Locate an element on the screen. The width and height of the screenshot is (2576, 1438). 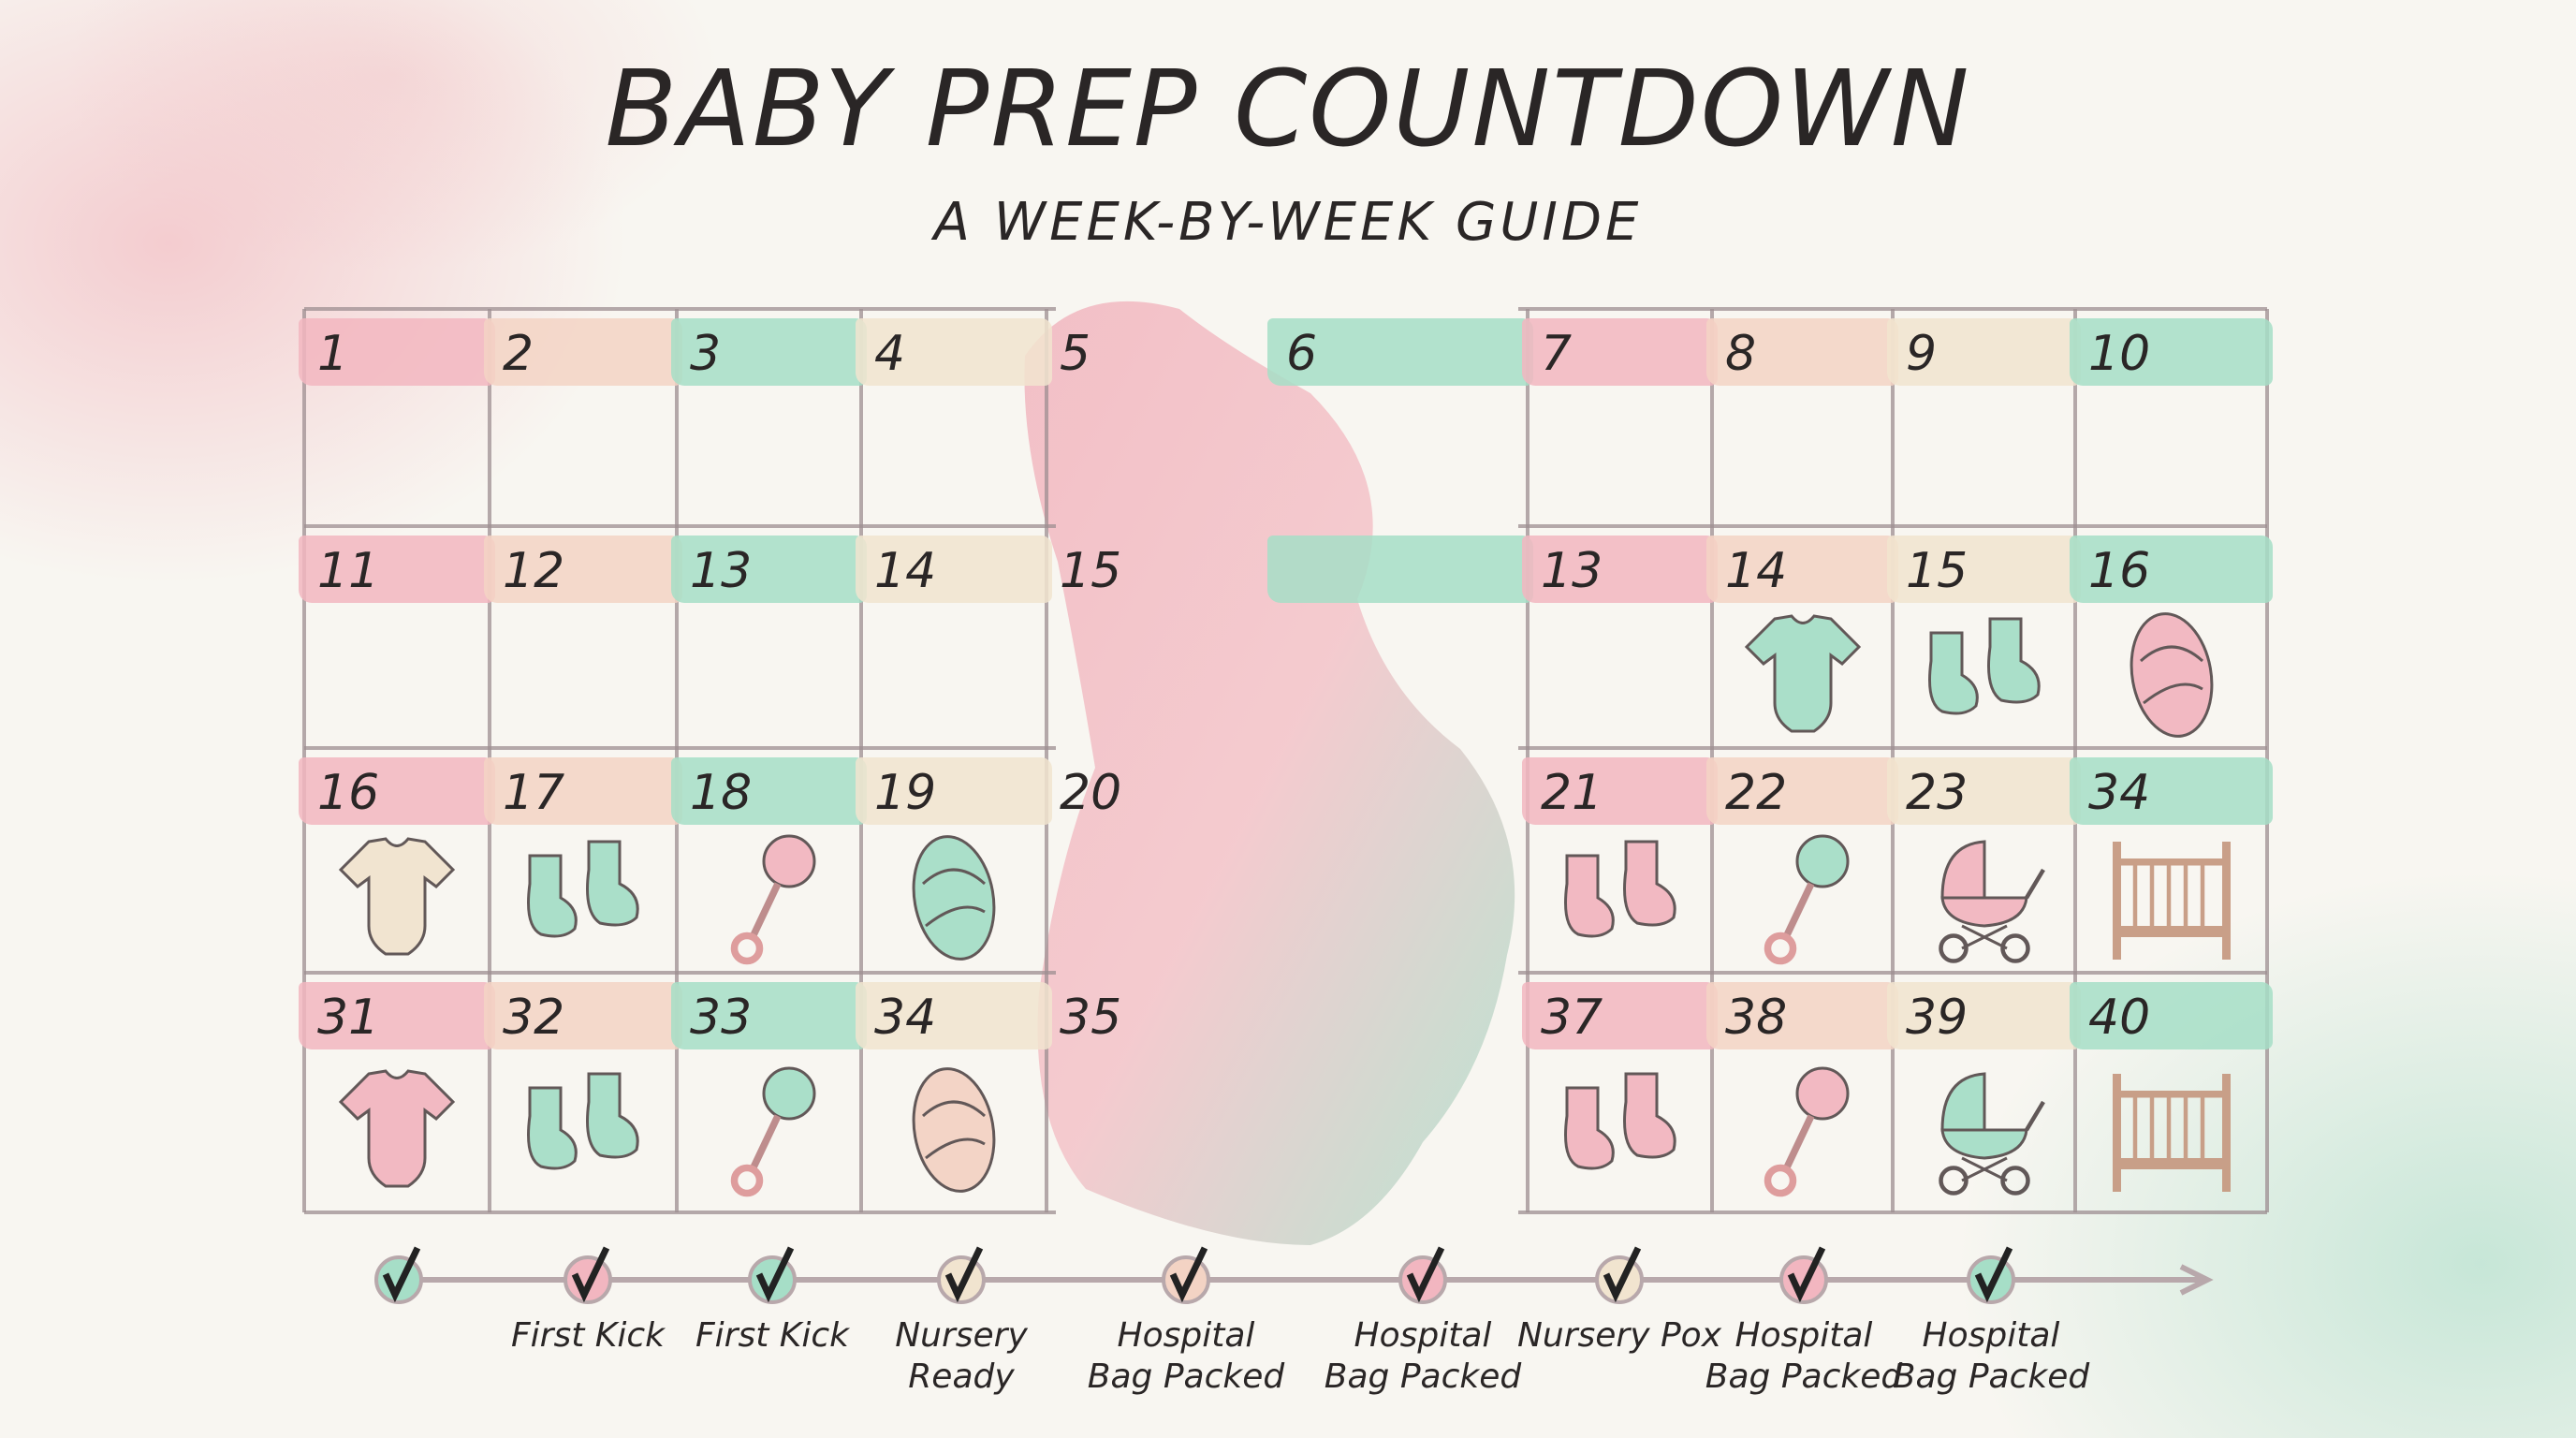
week-cell: 40 is located at coordinates (2171, 1092).